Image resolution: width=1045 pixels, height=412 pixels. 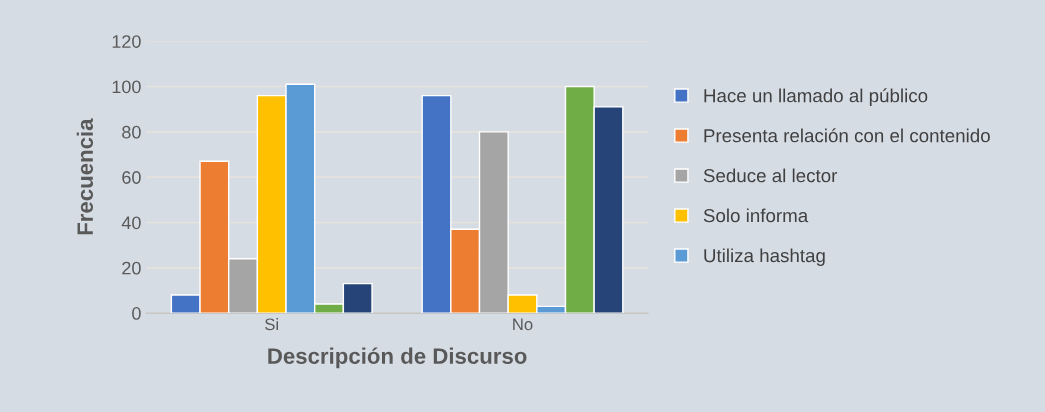 What do you see at coordinates (131, 268) in the screenshot?
I see `y-tick-label: 20` at bounding box center [131, 268].